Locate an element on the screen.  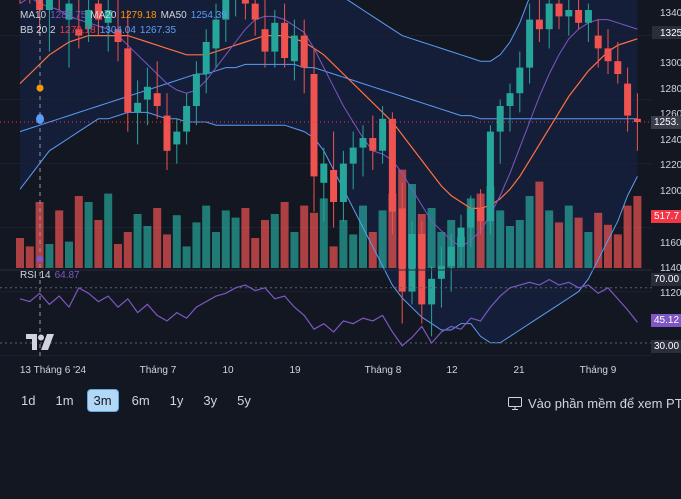
price-tick-label: 1240 is located at coordinates (670, 140).